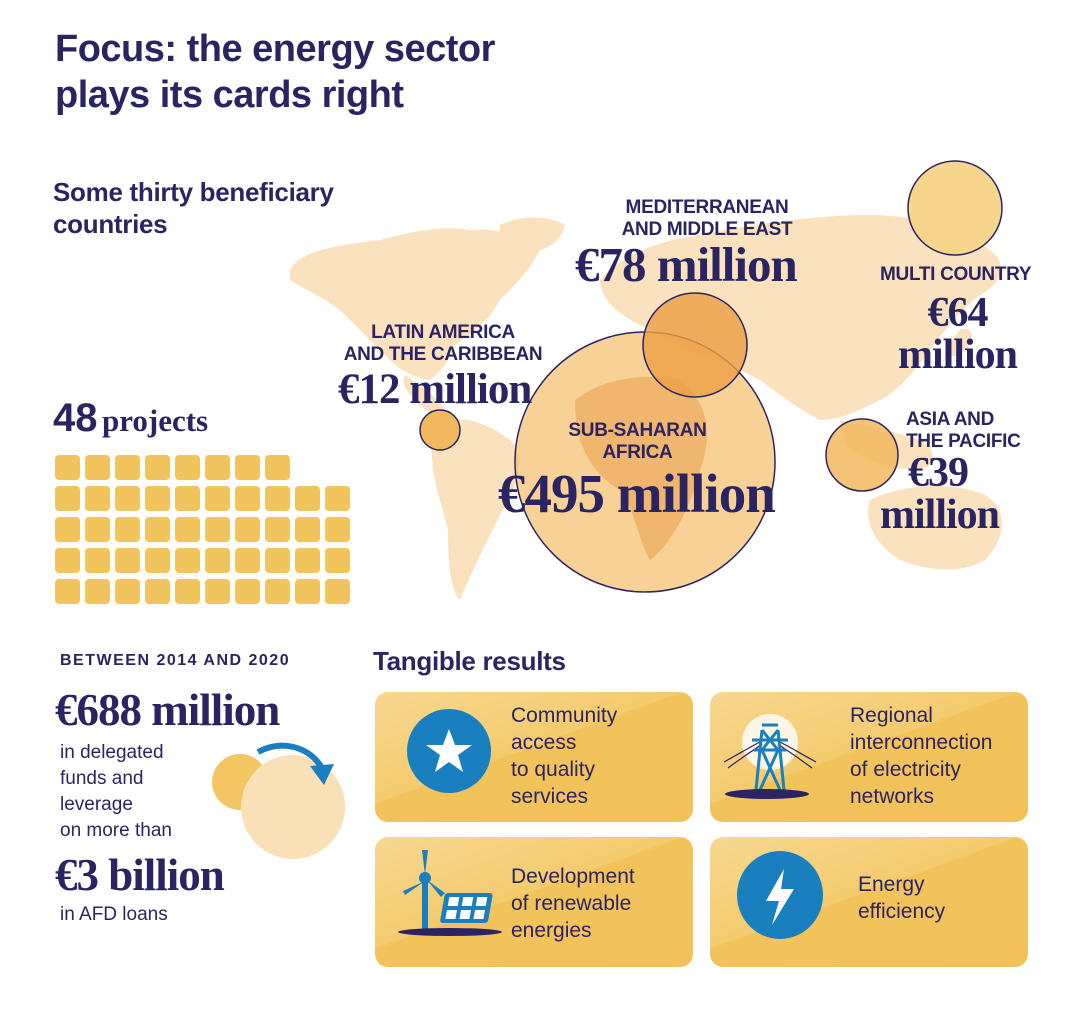 The height and width of the screenshot is (1016, 1090). What do you see at coordinates (532, 234) in the screenshot?
I see `greenland` at bounding box center [532, 234].